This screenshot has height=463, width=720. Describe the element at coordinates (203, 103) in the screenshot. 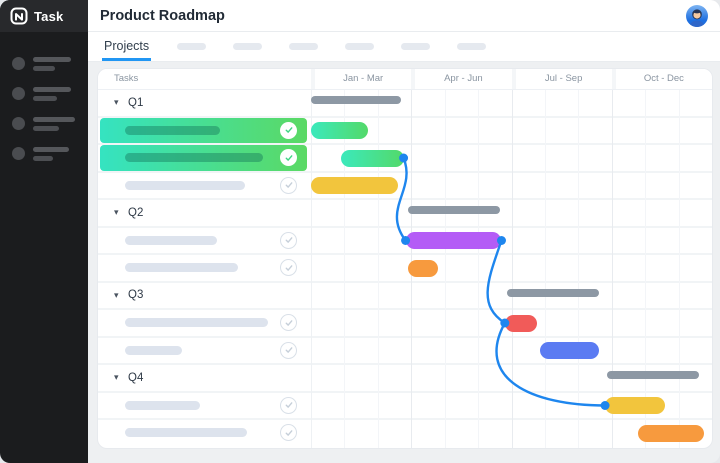

I see `group-row-q1: ▾ Q1` at that location.